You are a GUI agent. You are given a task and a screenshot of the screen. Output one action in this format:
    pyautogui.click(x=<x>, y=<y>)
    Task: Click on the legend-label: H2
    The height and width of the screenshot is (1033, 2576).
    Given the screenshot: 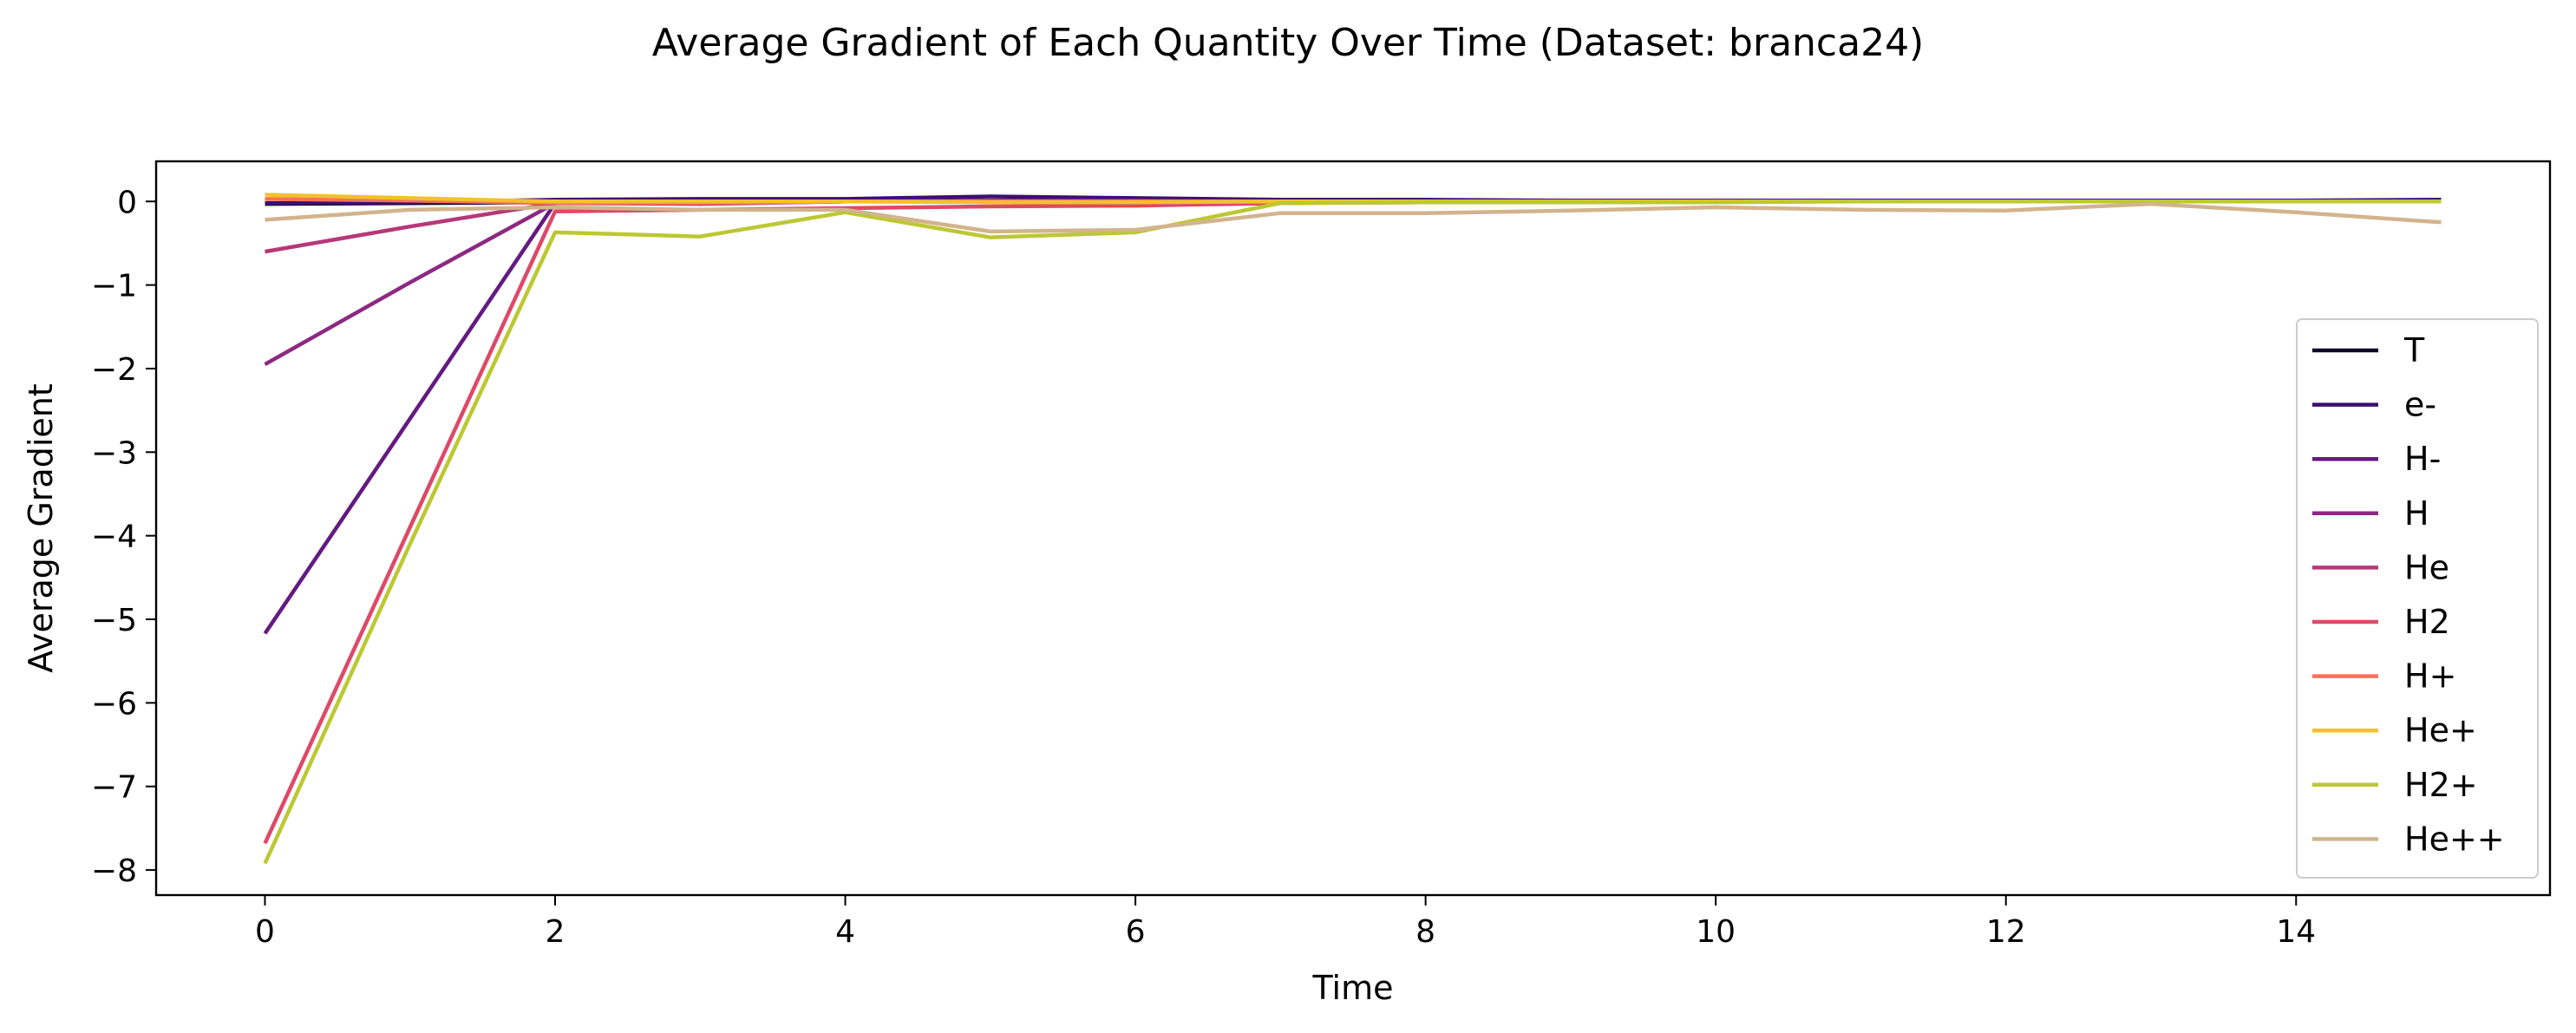 What is the action you would take?
    pyautogui.click(x=2427, y=622)
    